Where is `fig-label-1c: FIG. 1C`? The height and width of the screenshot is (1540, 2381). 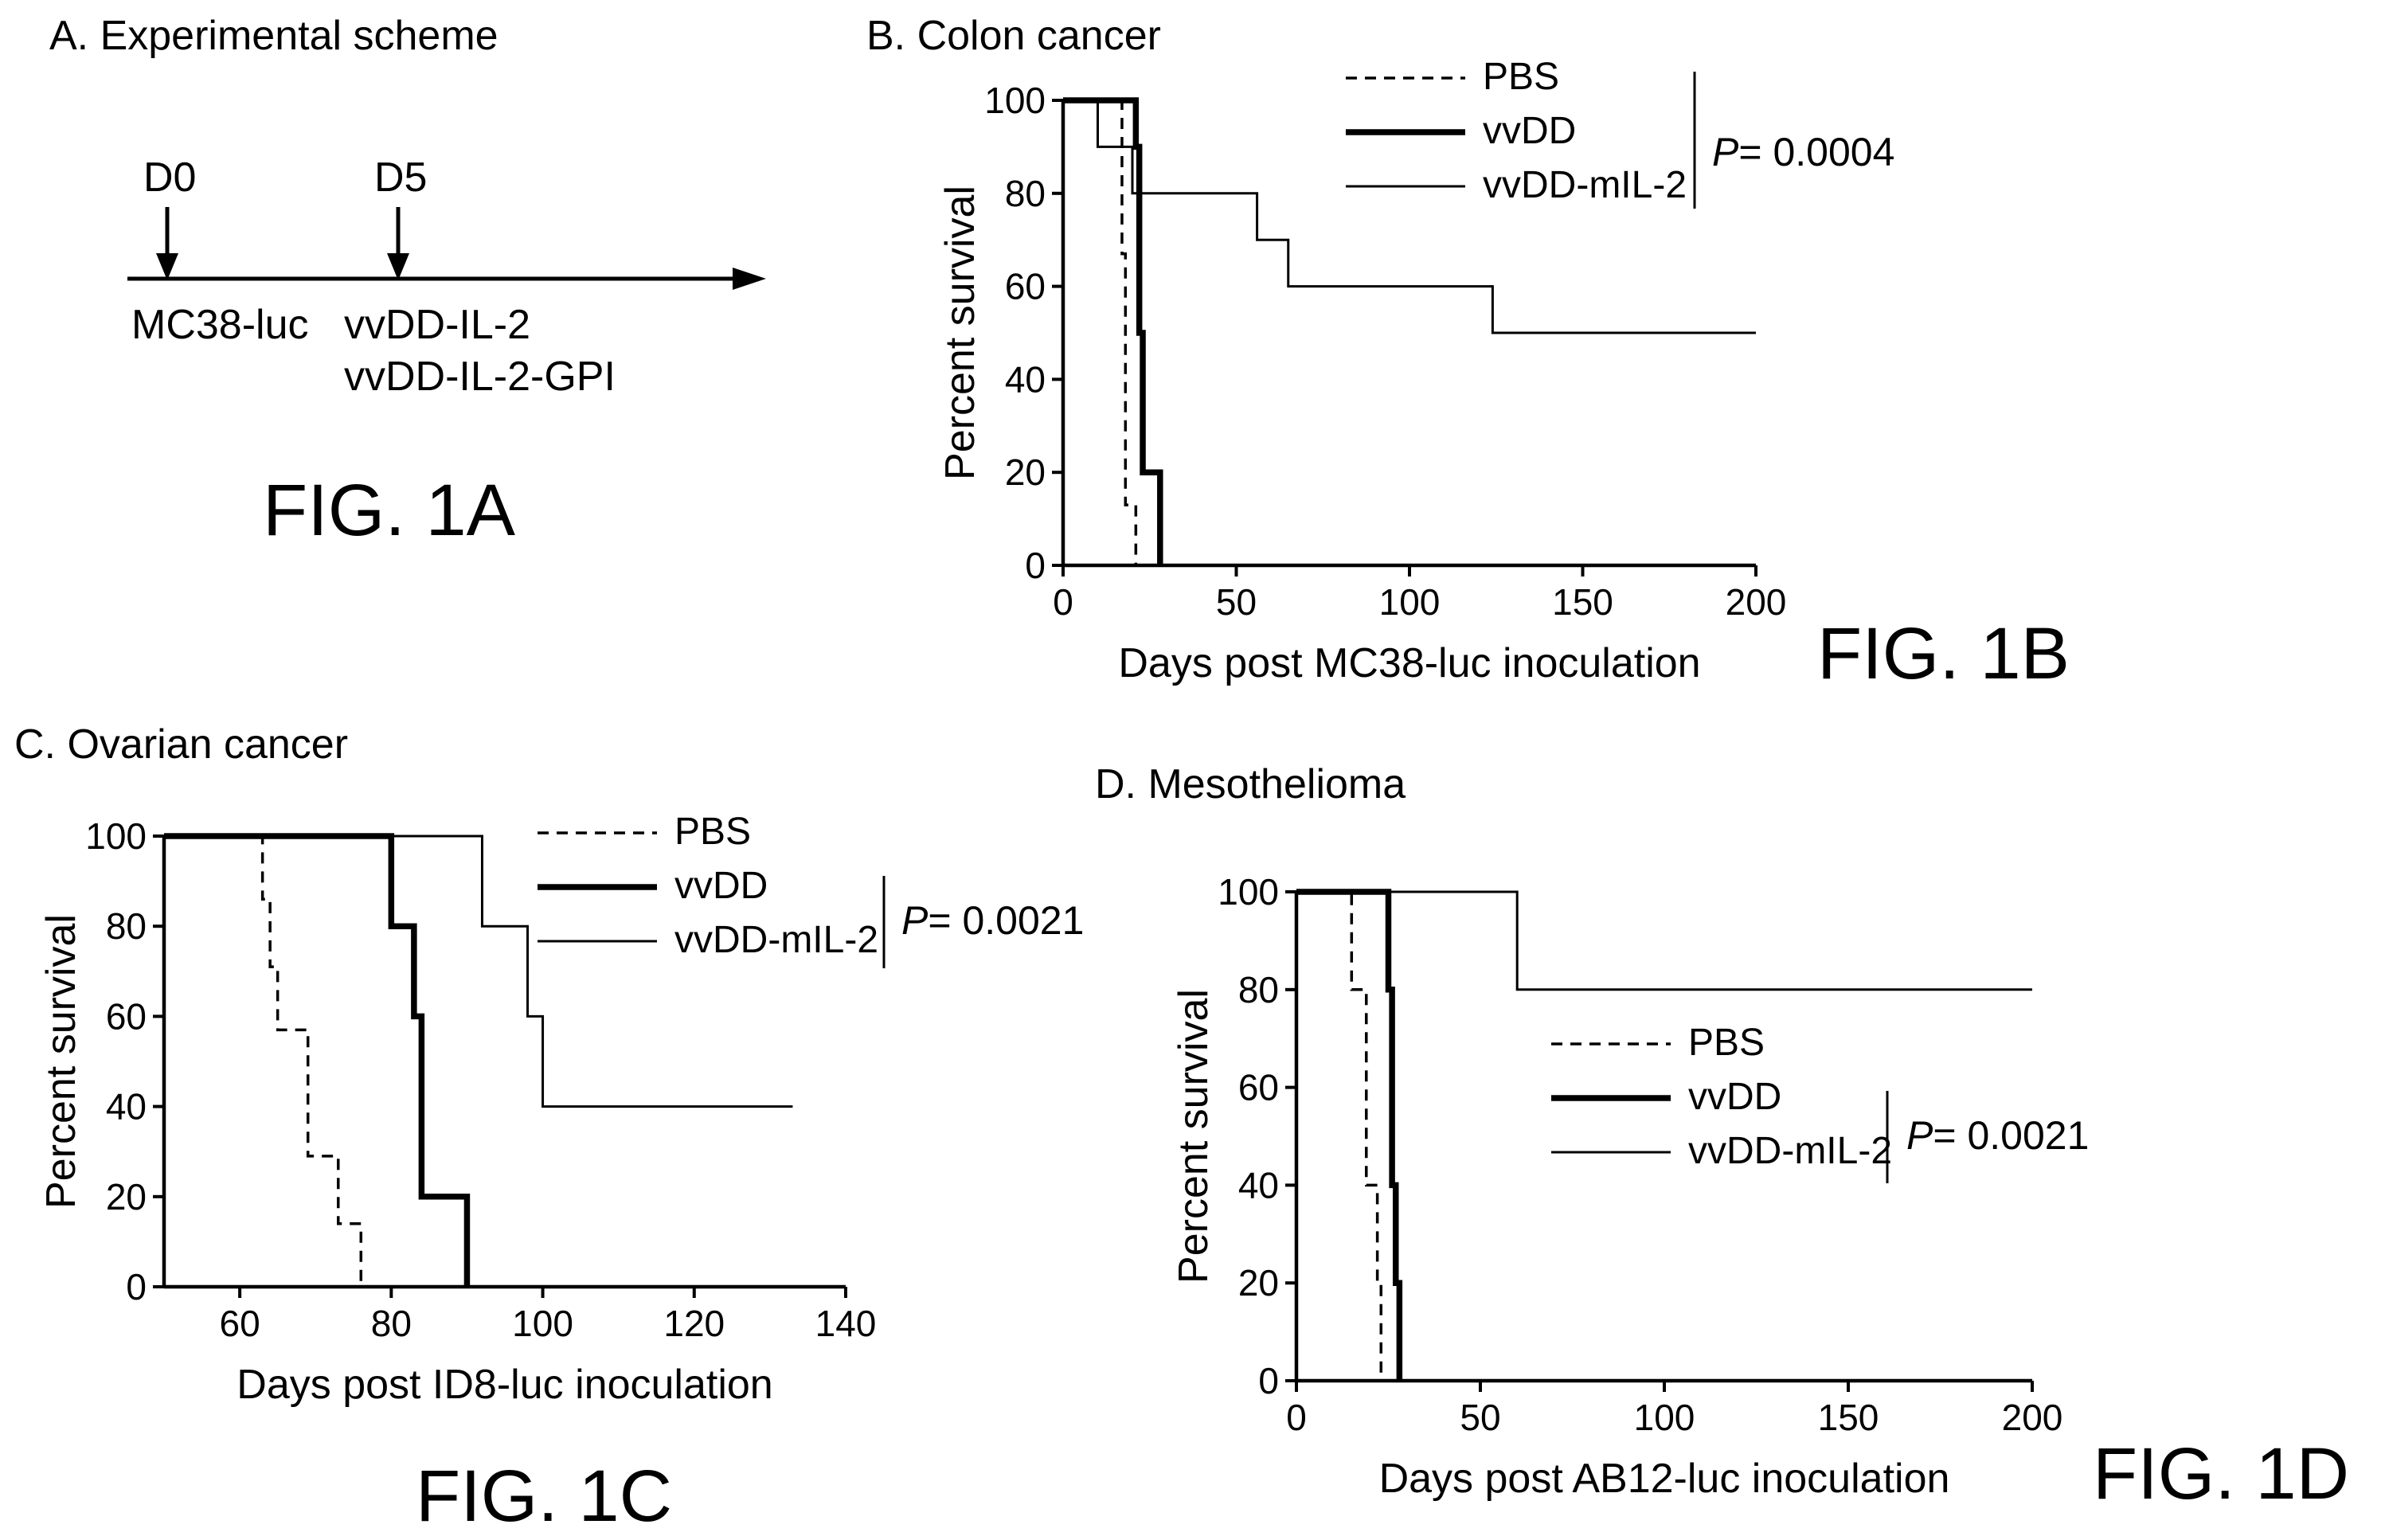 fig-label-1c: FIG. 1C is located at coordinates (544, 1496).